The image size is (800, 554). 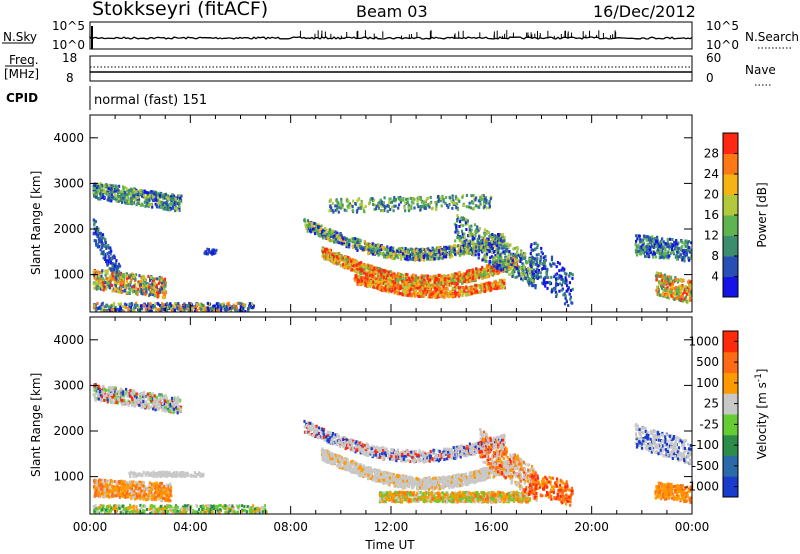 I want to click on nsky-trace, so click(x=391, y=37).